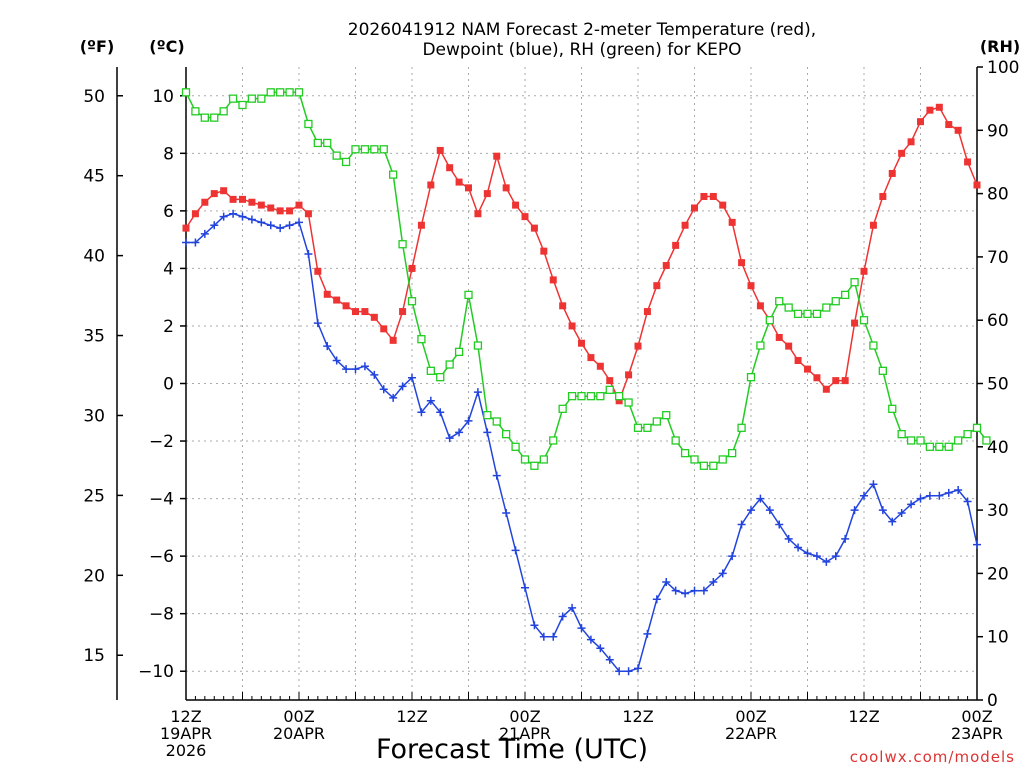 The width and height of the screenshot is (1024, 773). I want to click on celsius-tick-label: 4, so click(168, 269).